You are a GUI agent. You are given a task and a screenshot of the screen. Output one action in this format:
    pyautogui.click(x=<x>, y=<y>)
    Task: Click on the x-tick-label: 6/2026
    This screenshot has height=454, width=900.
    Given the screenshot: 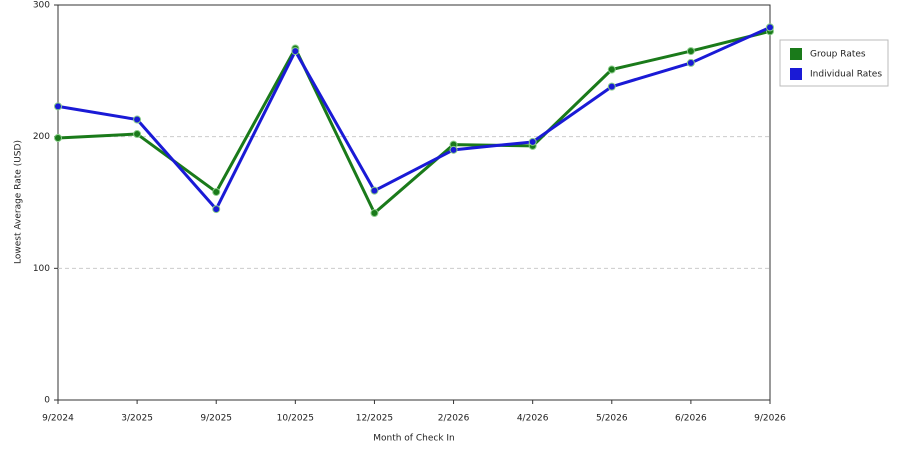 What is the action you would take?
    pyautogui.click(x=691, y=419)
    